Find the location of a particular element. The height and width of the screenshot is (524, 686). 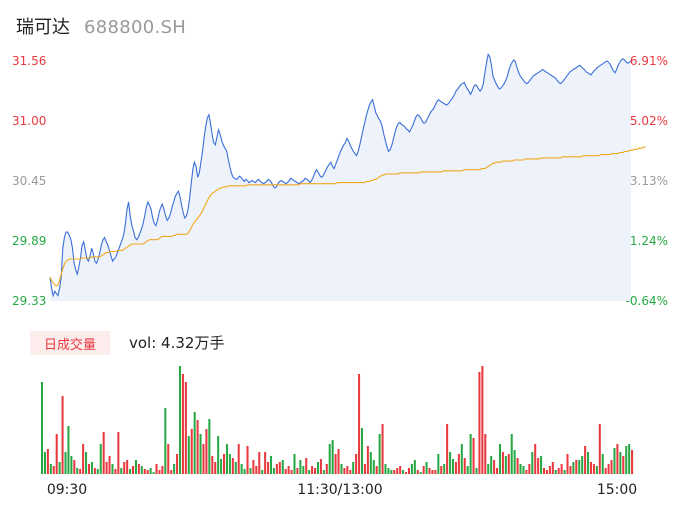

right-axis-label: 3.13% is located at coordinates (649, 181).